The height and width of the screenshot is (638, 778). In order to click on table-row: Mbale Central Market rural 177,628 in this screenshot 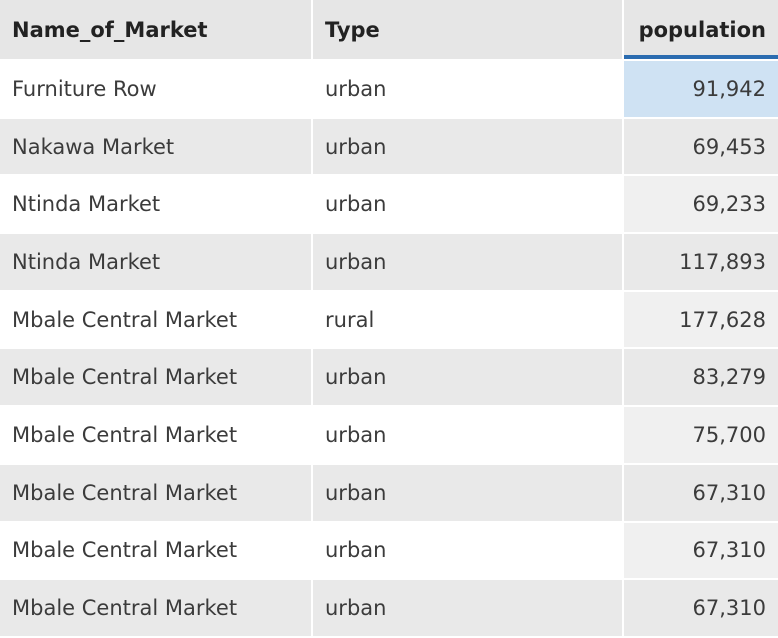, I will do `click(389, 320)`.